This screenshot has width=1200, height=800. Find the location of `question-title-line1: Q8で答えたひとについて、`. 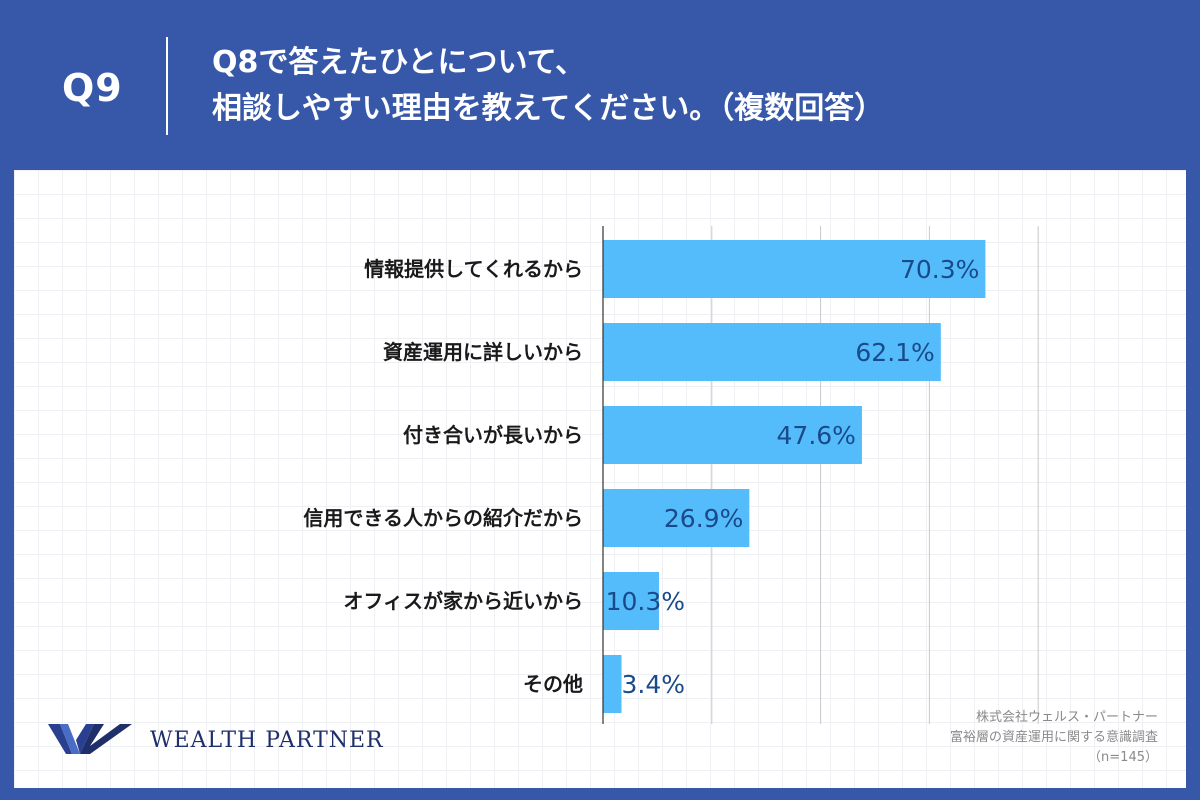

question-title-line1: Q8で答えたひとについて、 is located at coordinates (399, 62).